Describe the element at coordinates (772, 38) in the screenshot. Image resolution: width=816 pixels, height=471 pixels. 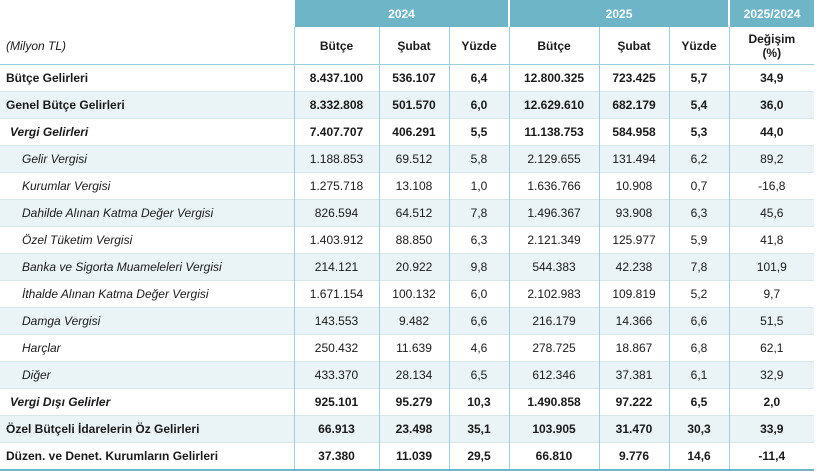
I see `col-change-label: Değişim` at that location.